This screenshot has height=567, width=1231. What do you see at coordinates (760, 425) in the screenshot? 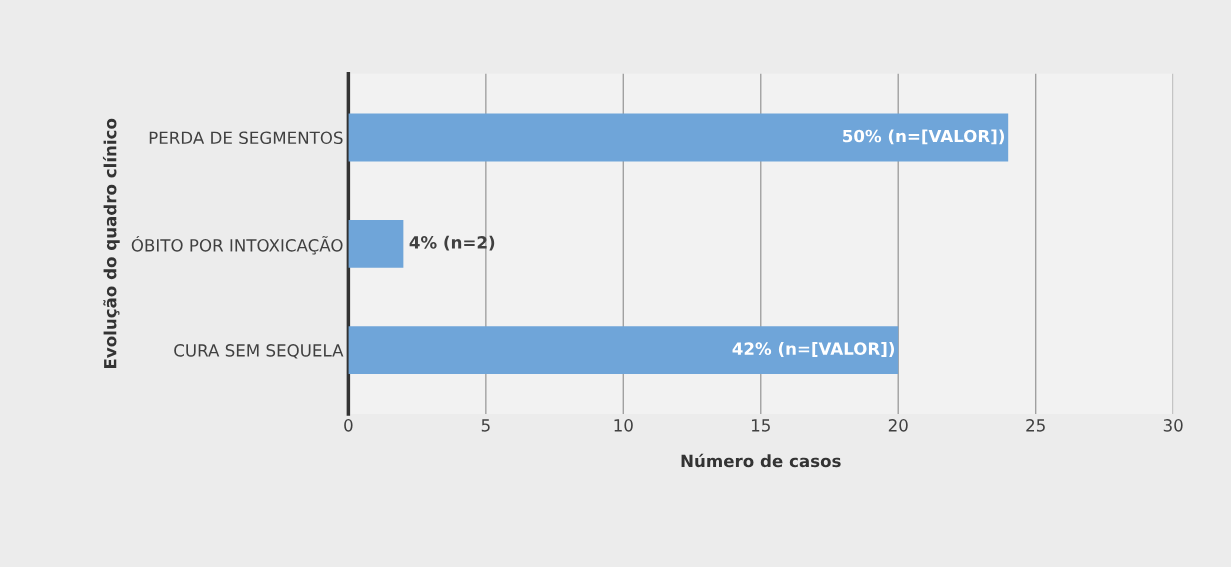
I see `x-tick-label: 15` at bounding box center [760, 425].